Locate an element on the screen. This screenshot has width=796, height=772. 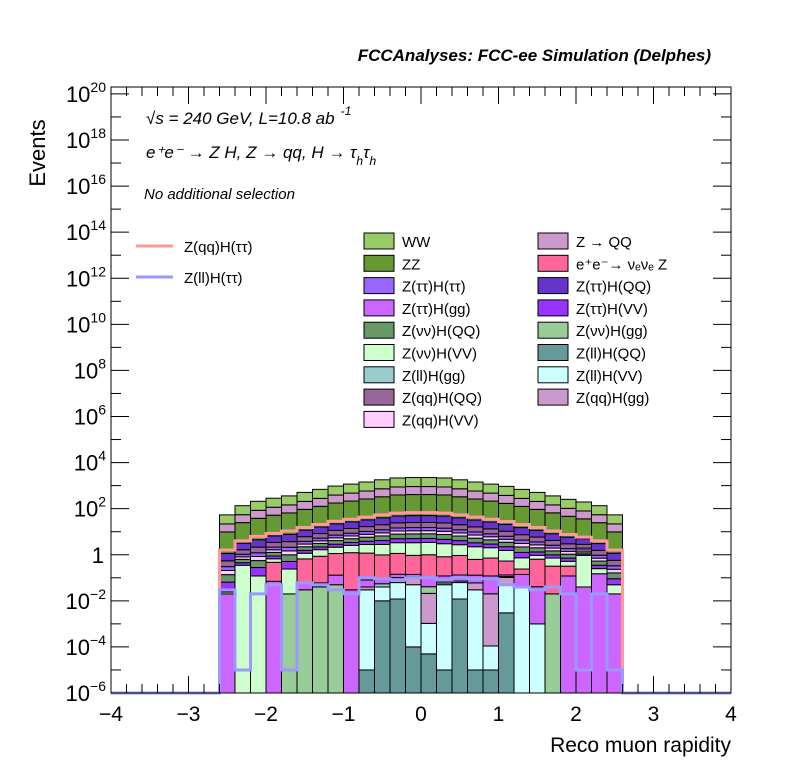
legend-label: Z(ττ)H(VV) is located at coordinates (612, 309).